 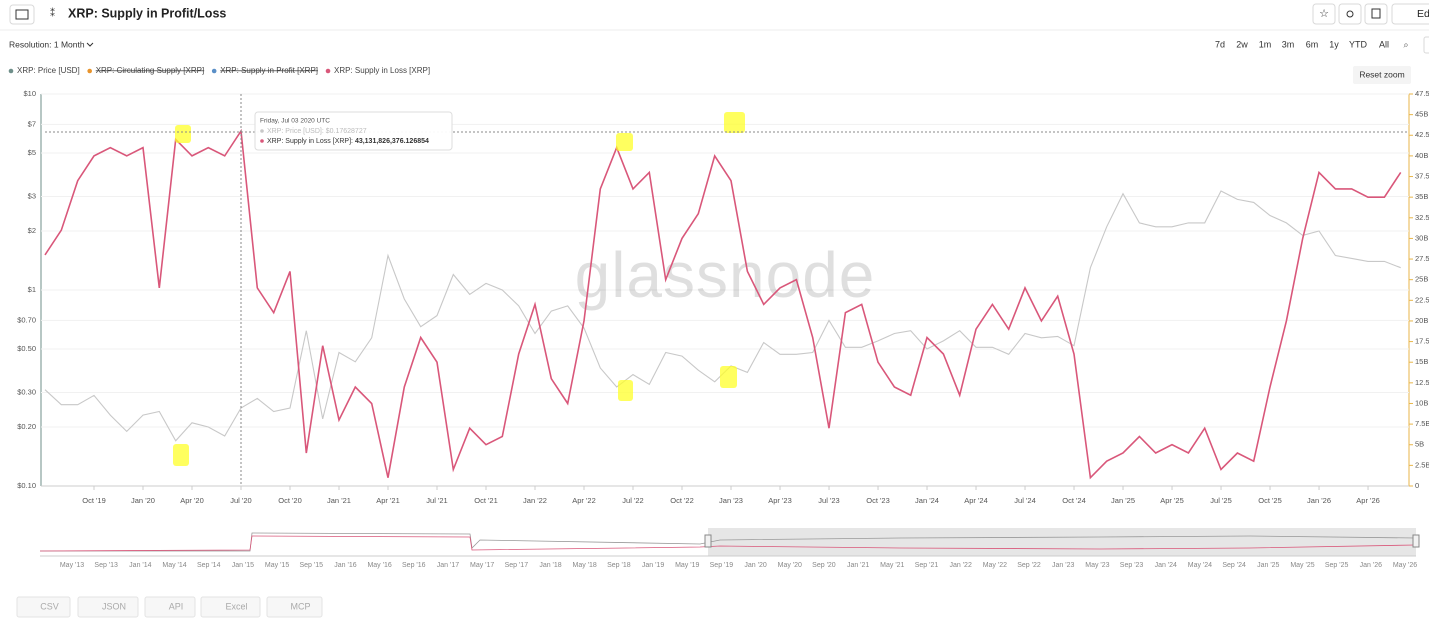 What do you see at coordinates (1029, 565) in the screenshot?
I see `navigator-label: Sep '22` at bounding box center [1029, 565].